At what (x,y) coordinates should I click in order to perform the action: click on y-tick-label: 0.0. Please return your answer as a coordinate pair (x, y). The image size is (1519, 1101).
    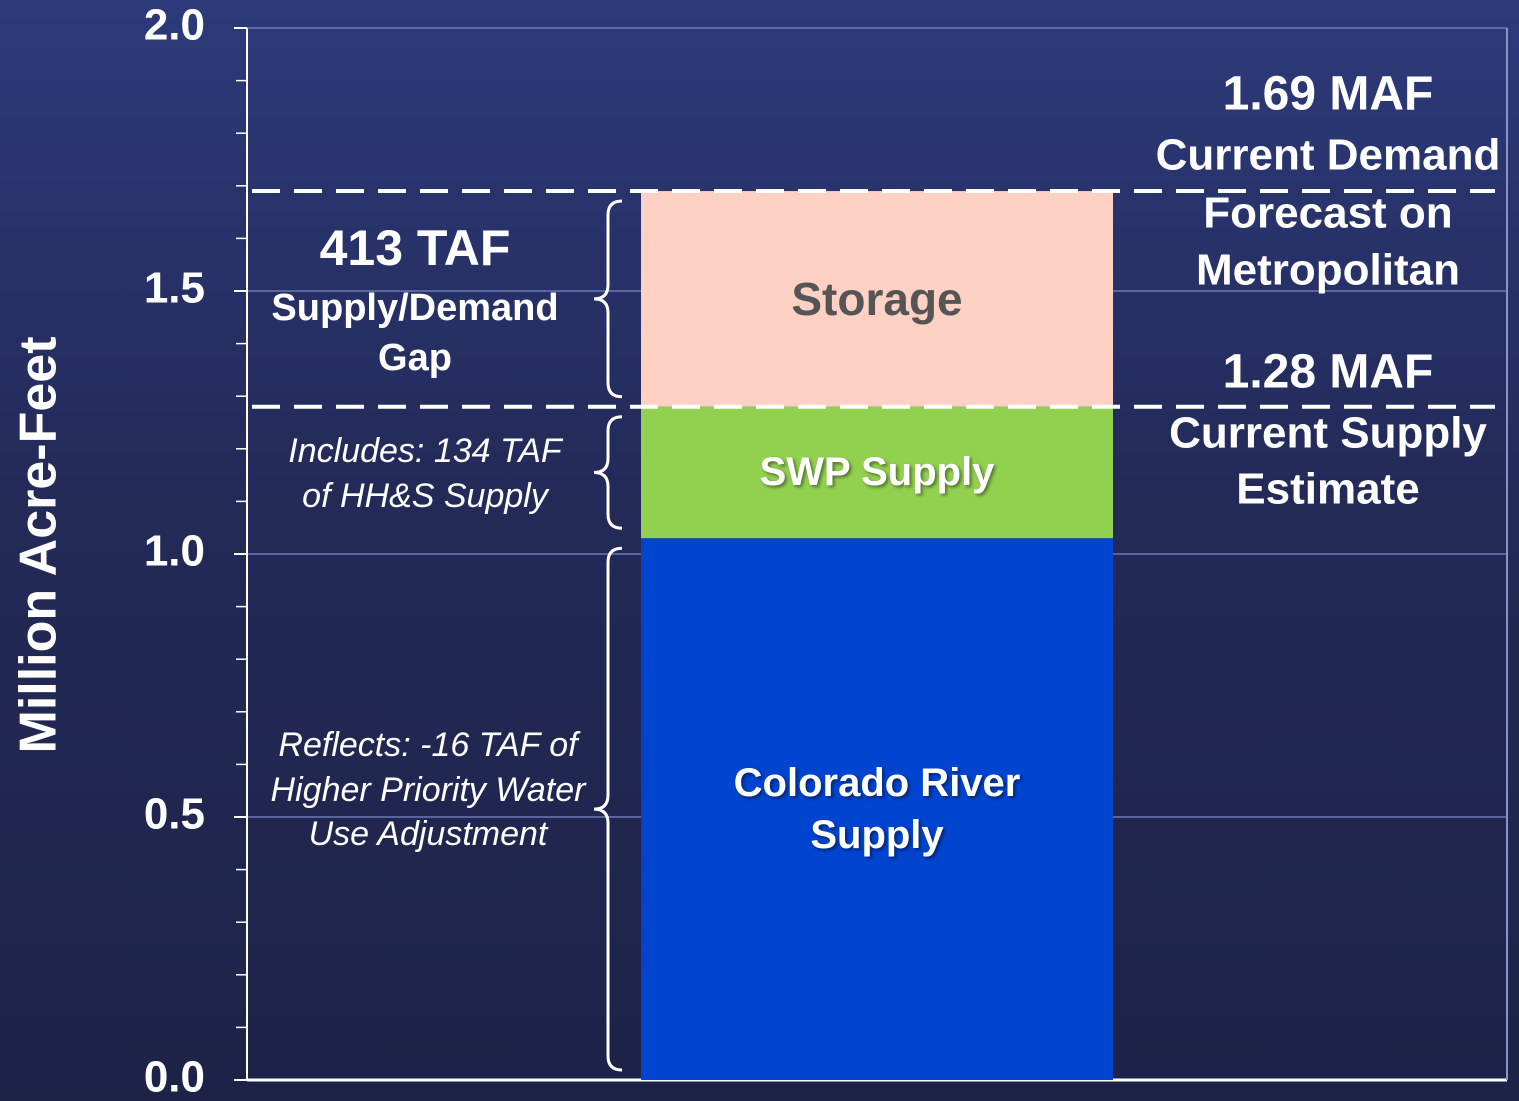
    Looking at the image, I should click on (174, 1077).